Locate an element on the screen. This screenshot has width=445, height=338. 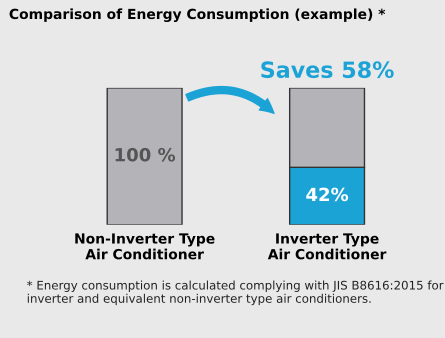
text: * Energy consumption is calculated complying with JIS B8616:2015 for inverter and equivalent non-inverter type air conditioners. is located at coordinates (235, 293).